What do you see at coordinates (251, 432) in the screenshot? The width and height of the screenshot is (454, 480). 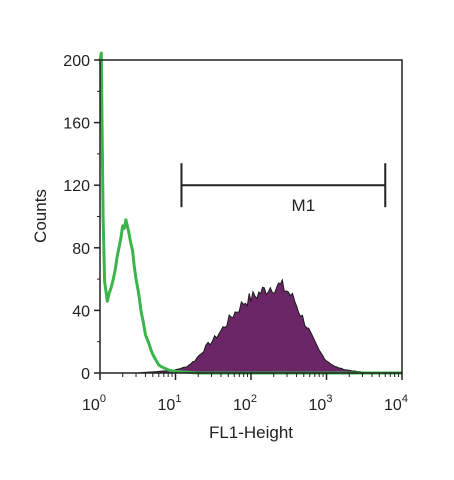 I see `x-axis-label: FL1-Height` at bounding box center [251, 432].